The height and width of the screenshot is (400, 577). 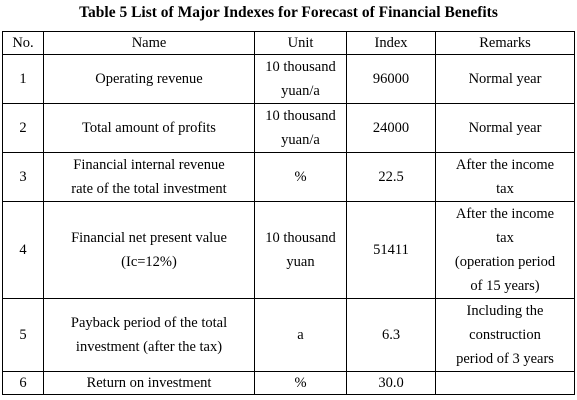 I want to click on cell-remarks, so click(x=505, y=383).